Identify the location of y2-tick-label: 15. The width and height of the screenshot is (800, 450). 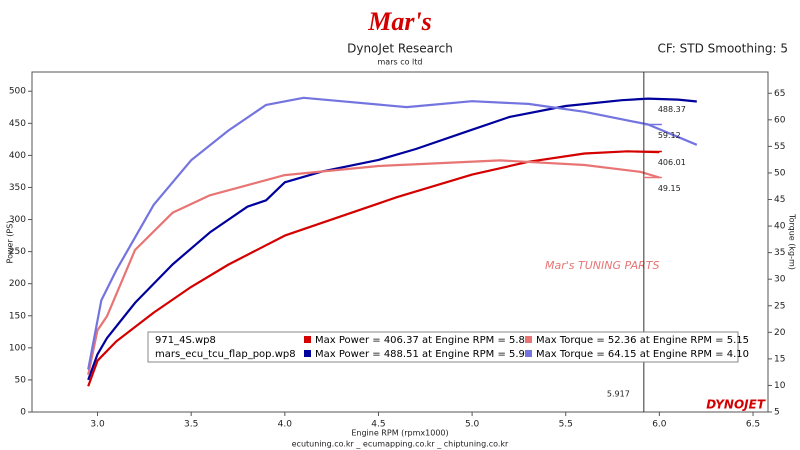
(779, 359).